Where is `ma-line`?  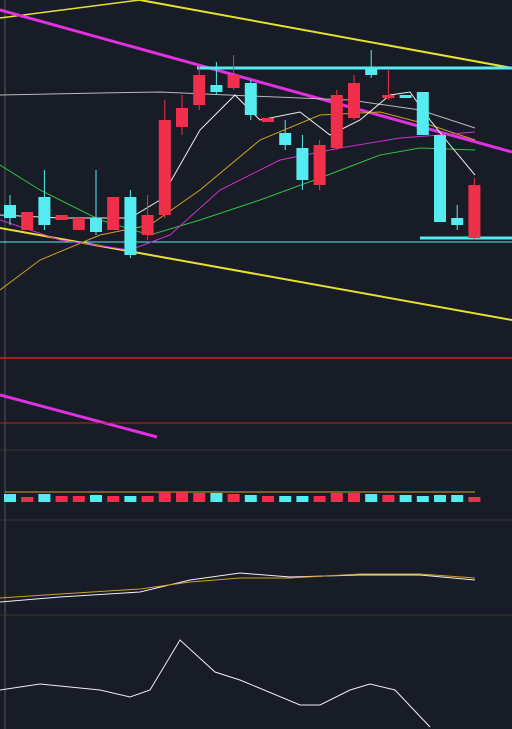 ma-line is located at coordinates (238, 191).